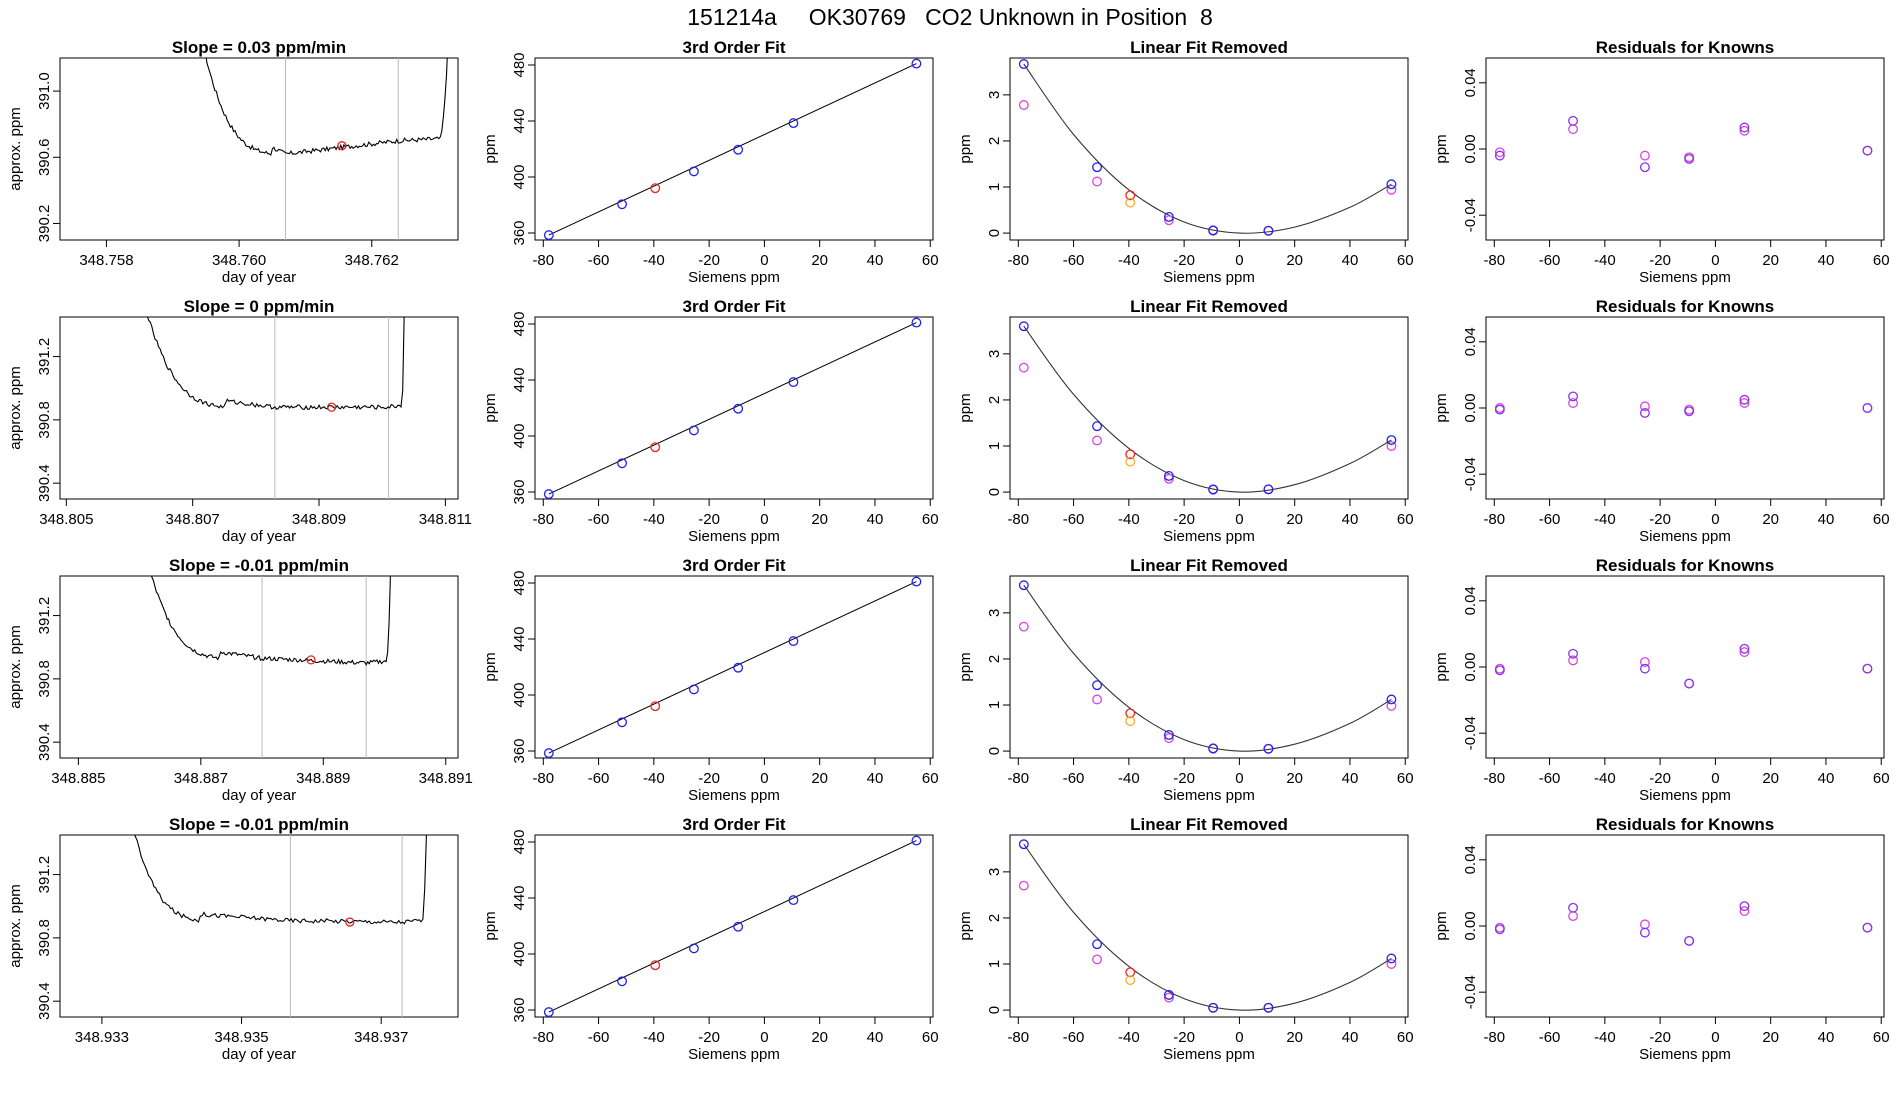  I want to click on y-tick-label: 0.04, so click(1470, 600).